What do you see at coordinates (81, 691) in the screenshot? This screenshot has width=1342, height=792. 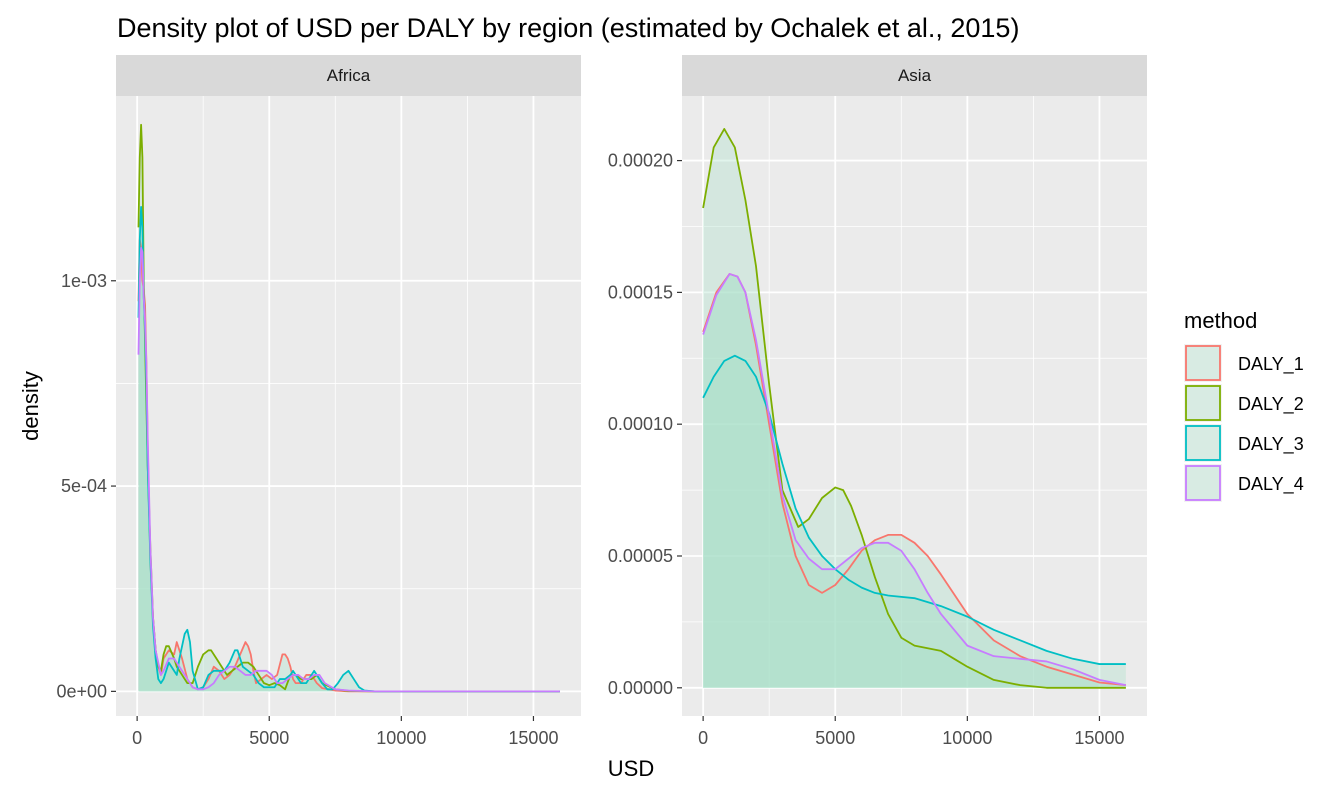 I see `africa-y-tick-label: 0e+00` at bounding box center [81, 691].